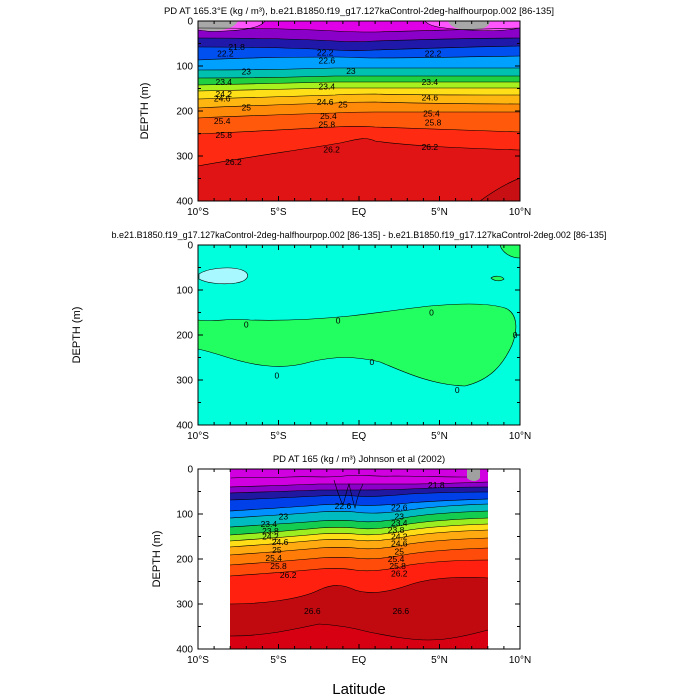 Image resolution: width=700 pixels, height=700 pixels. I want to click on panel-3-band-24.6, so click(359, 535).